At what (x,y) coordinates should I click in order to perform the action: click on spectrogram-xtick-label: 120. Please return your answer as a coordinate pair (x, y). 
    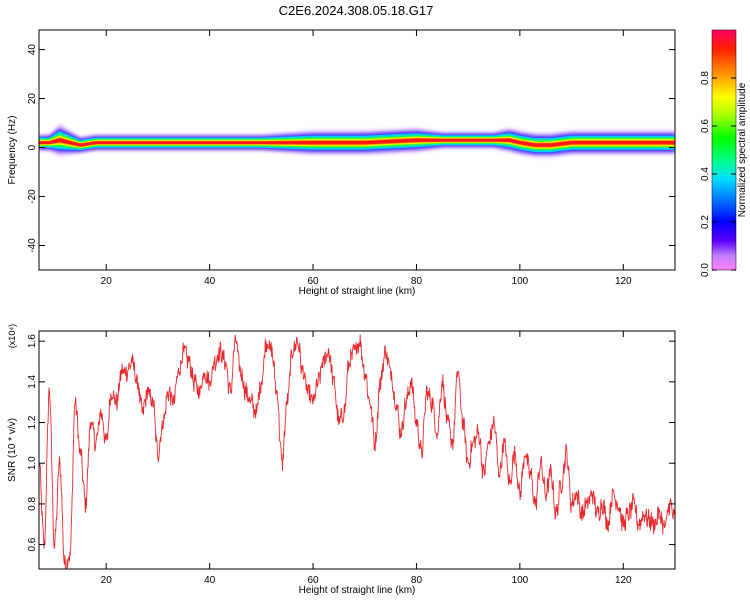
    Looking at the image, I should click on (623, 281).